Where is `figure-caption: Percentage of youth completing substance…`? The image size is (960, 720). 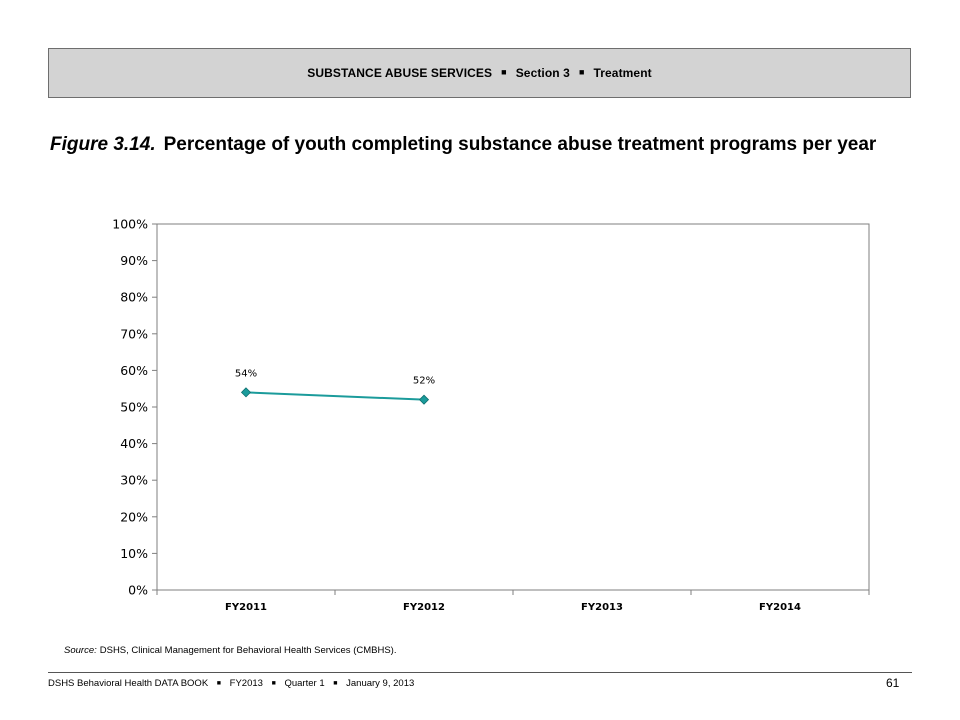
figure-caption: Percentage of youth completing substance… is located at coordinates (520, 144).